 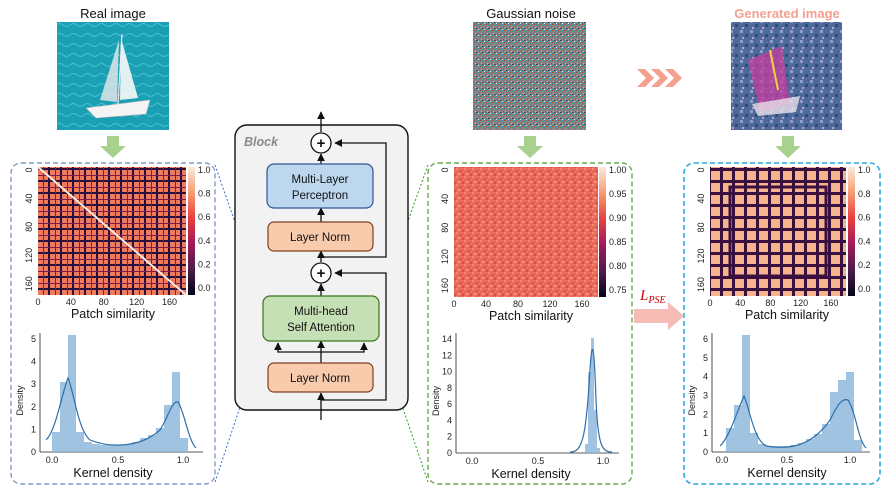 I want to click on title-gaussian-noise: Gaussian noise, so click(x=531, y=13).